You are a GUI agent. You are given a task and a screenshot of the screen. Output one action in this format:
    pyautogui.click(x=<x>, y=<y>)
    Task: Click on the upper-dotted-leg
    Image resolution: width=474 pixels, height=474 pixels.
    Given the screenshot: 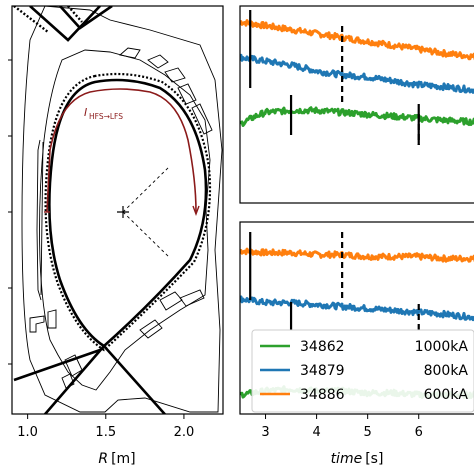 What is the action you would take?
    pyautogui.click(x=48, y=19)
    